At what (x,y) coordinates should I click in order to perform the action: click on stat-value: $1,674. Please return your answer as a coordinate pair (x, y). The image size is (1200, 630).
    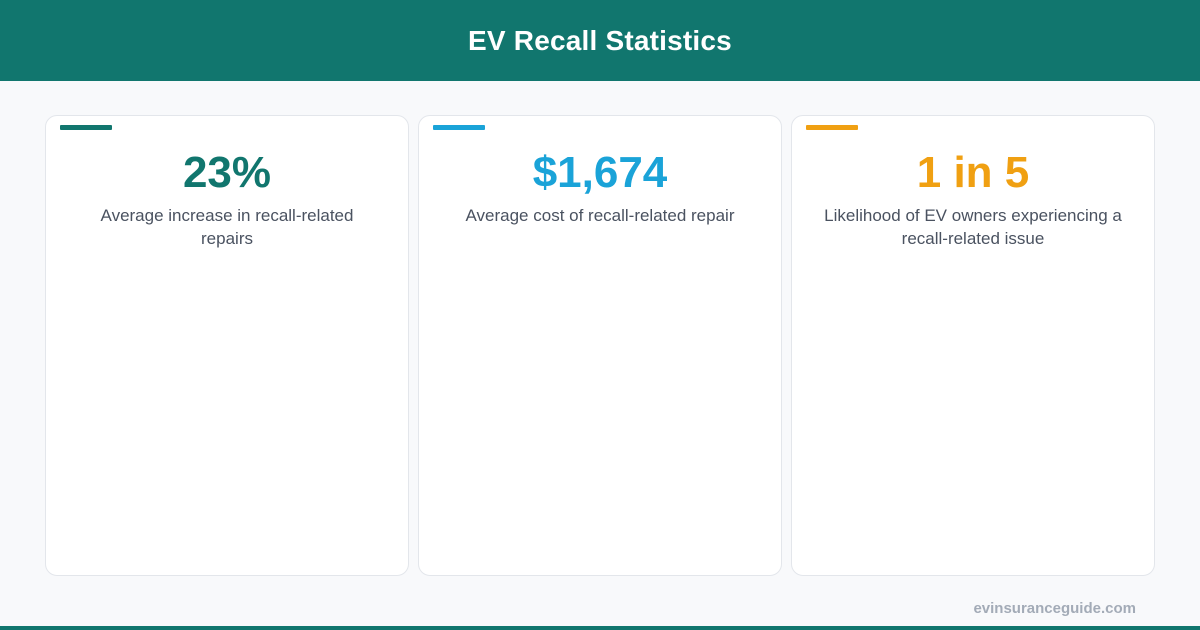
    Looking at the image, I should click on (600, 172).